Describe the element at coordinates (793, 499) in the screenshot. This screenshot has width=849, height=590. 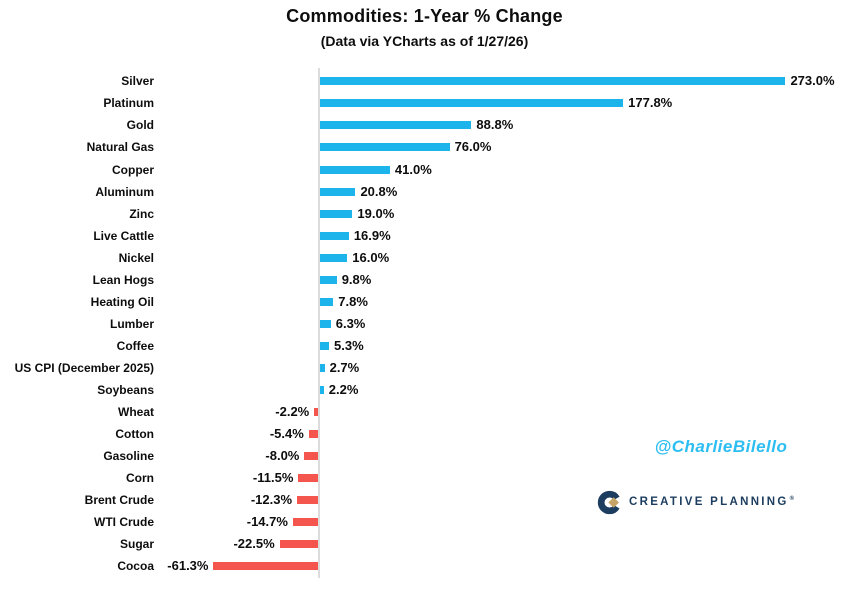
I see `registered-trademark-mark: ®` at that location.